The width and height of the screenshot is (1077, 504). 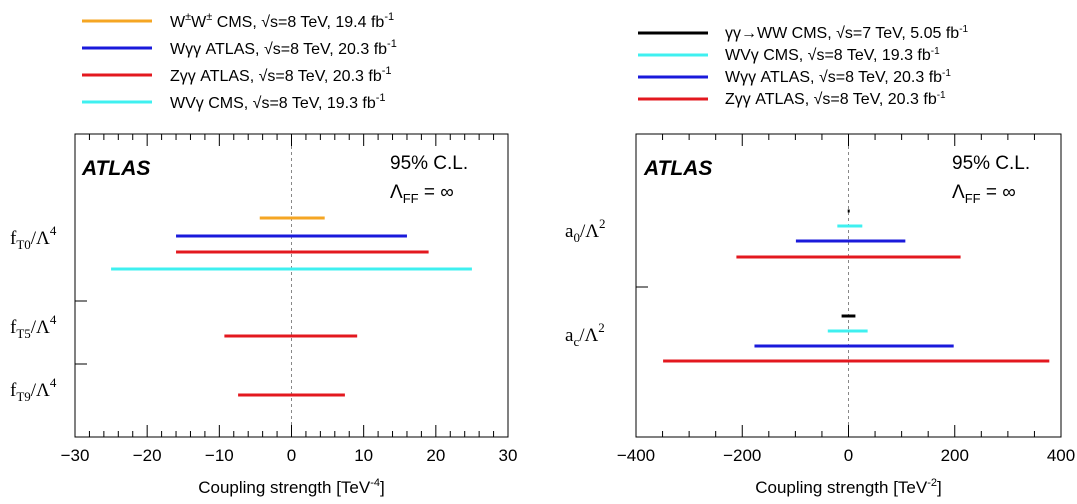 I want to click on left-cl-text: 95% C.L., so click(x=429, y=163).